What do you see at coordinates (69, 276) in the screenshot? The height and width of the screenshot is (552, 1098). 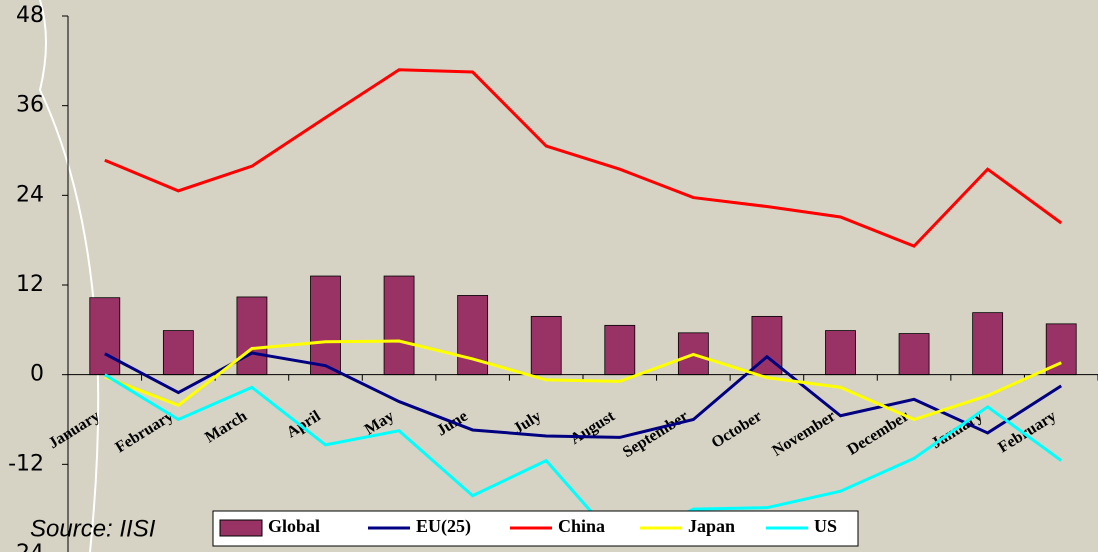 I see `decoration` at bounding box center [69, 276].